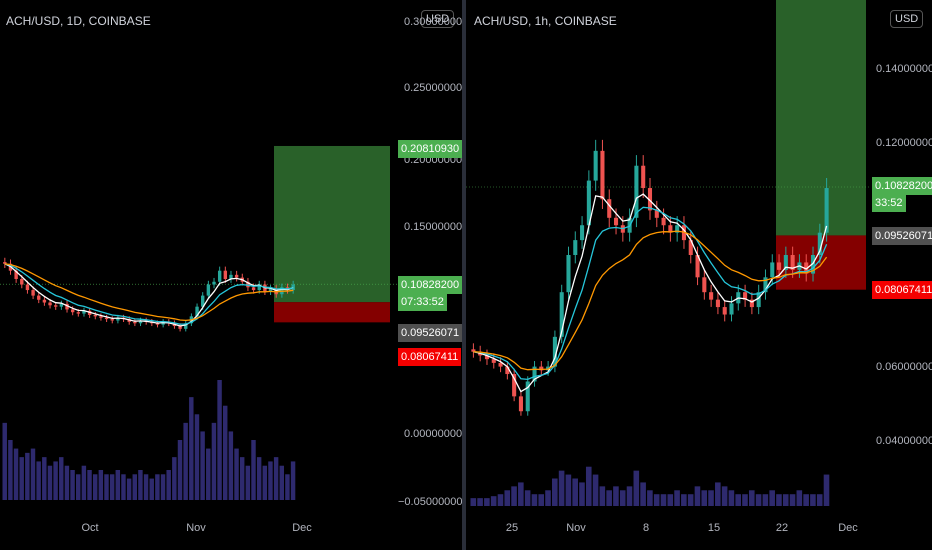 The width and height of the screenshot is (932, 550). What do you see at coordinates (848, 528) in the screenshot?
I see `right-xtick-dec: Dec` at bounding box center [848, 528].